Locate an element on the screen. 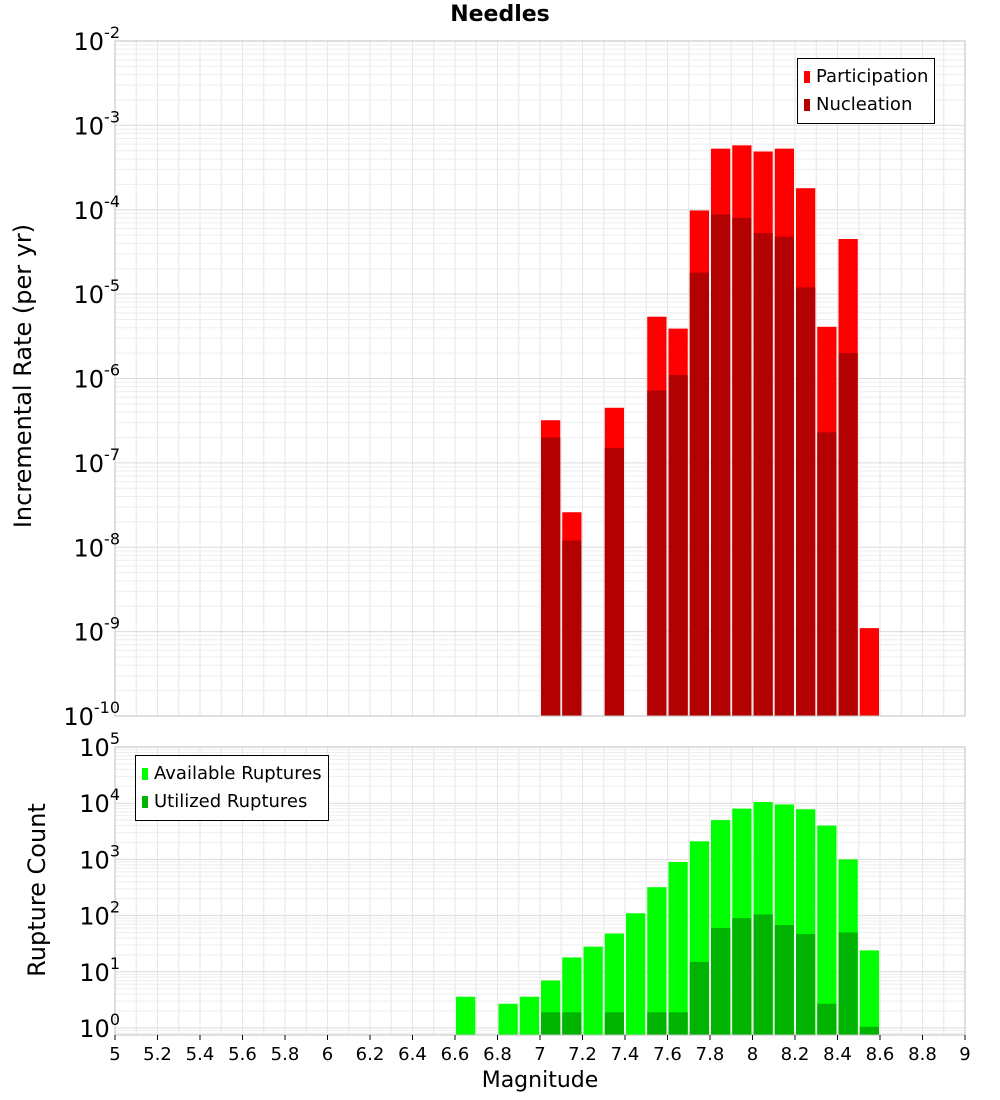 Image resolution: width=1000 pixels, height=1100 pixels. bottom-y-ticks: 10⁵ 10⁴ 10³ 10² 10¹ 10⁰ is located at coordinates (99, 886).